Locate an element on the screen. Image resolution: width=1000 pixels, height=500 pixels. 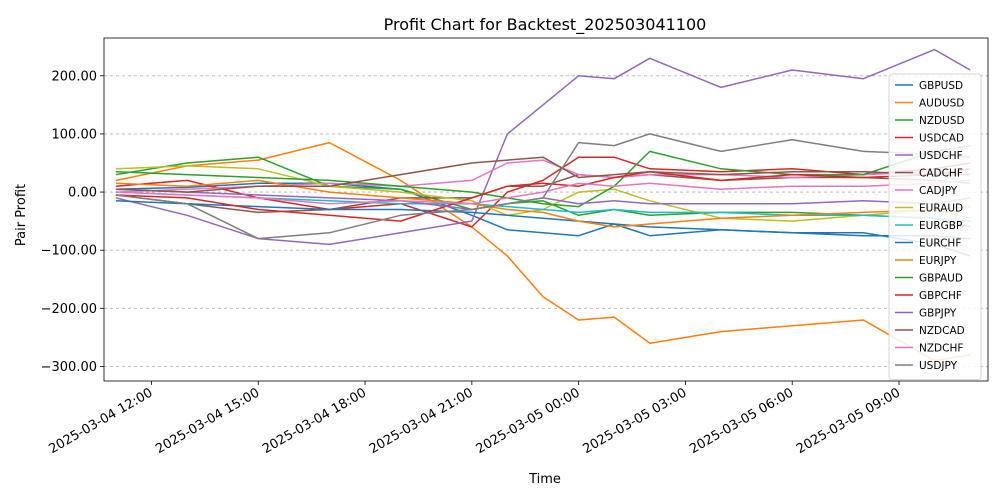
y-tick-label: −100.00 is located at coordinates (69, 251).